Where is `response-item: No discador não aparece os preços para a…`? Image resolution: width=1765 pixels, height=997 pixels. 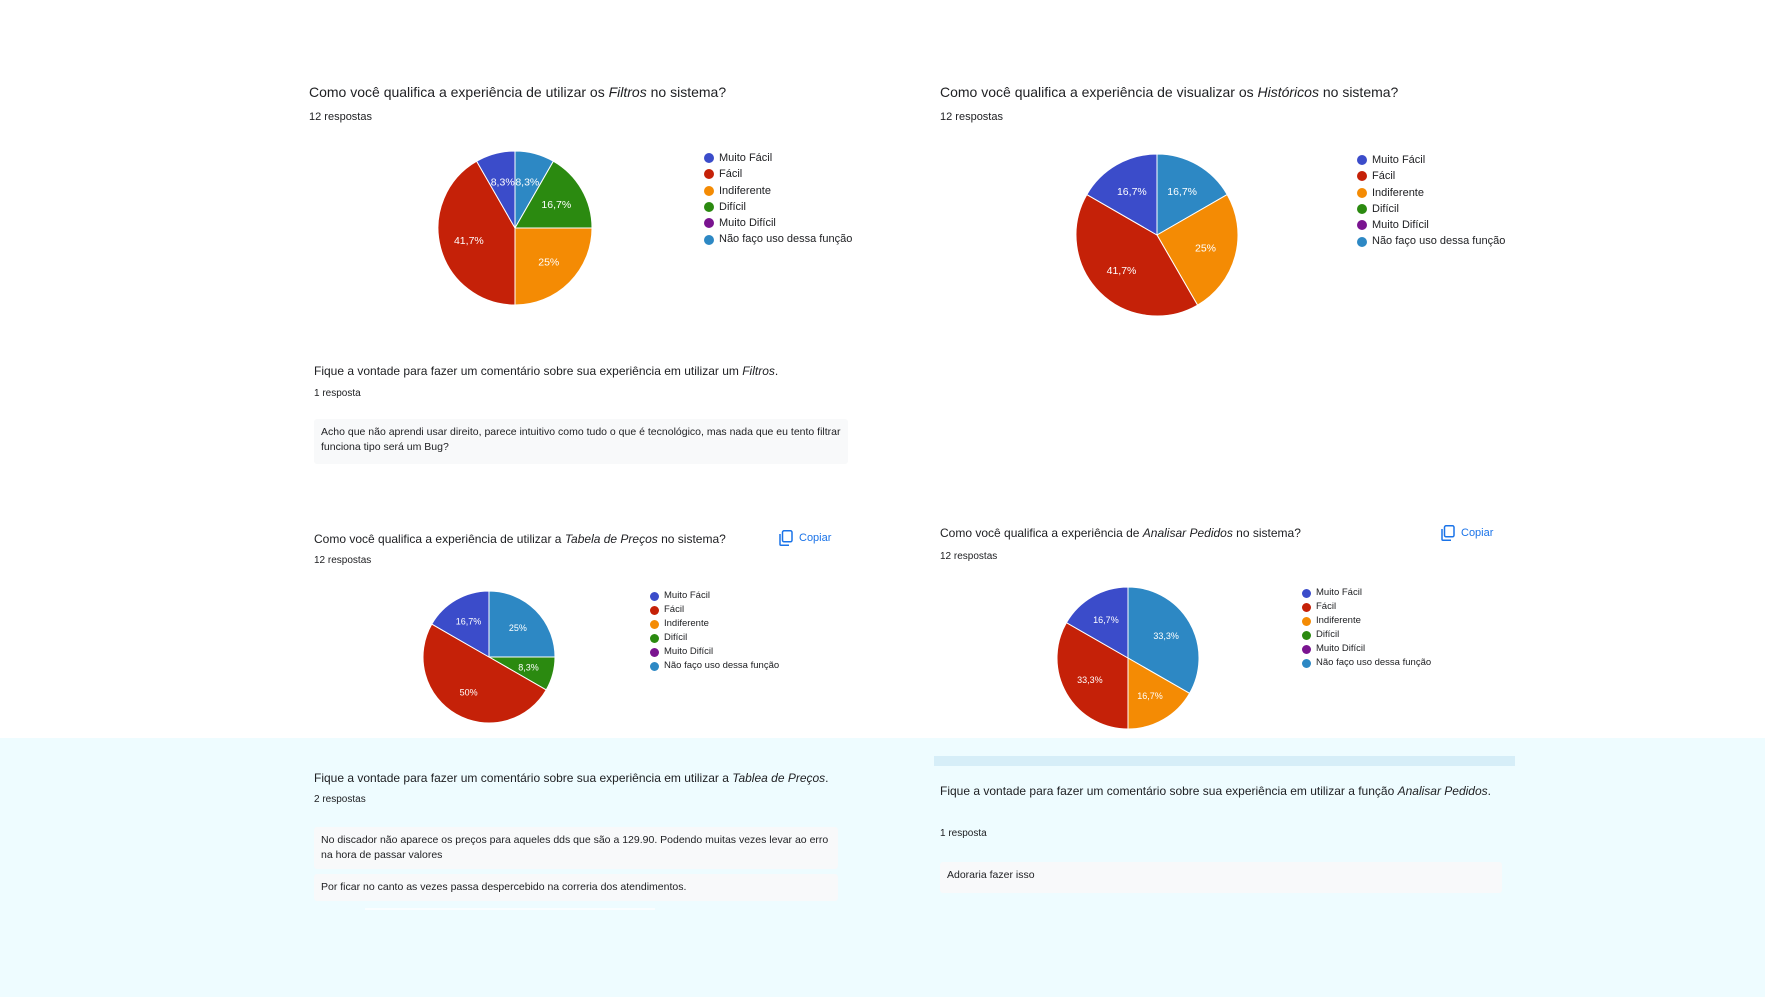 response-item: No discador não aparece os preços para a… is located at coordinates (576, 848).